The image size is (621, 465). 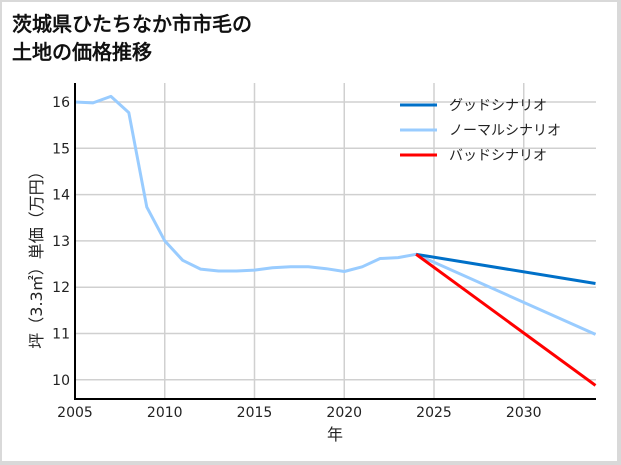 I want to click on legend-label: バッドシナリオ, so click(x=498, y=156).